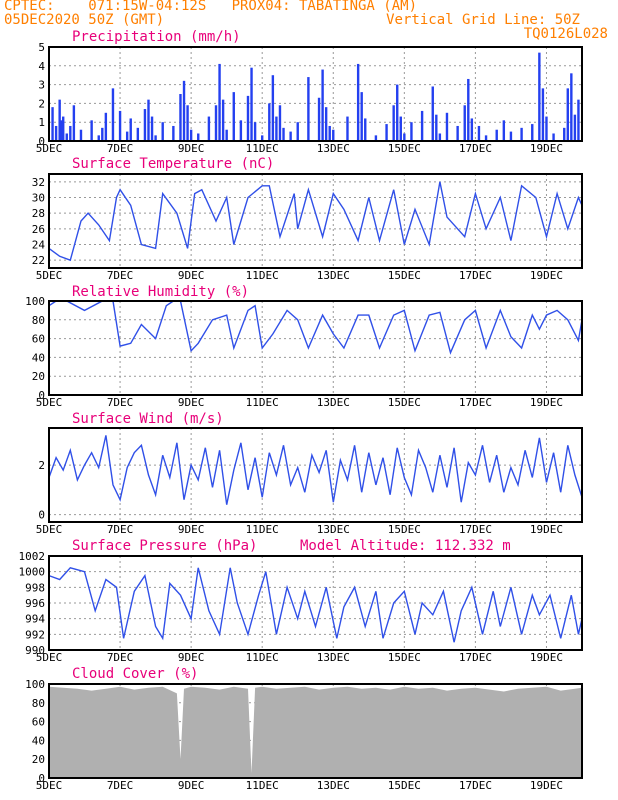  What do you see at coordinates (164, 546) in the screenshot?
I see `panel-title: Surface Pressure (hPa)` at bounding box center [164, 546].